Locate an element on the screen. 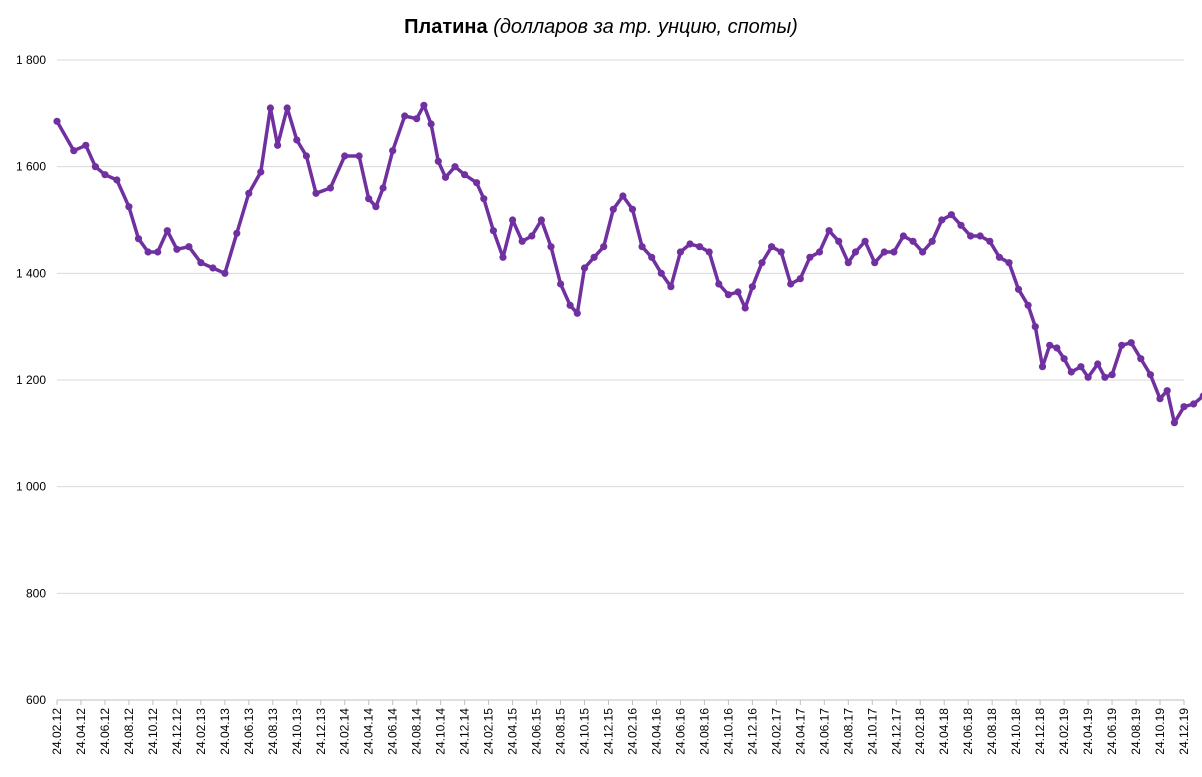 The height and width of the screenshot is (777, 1202). x-tick-label: 24.10.12 is located at coordinates (153, 731).